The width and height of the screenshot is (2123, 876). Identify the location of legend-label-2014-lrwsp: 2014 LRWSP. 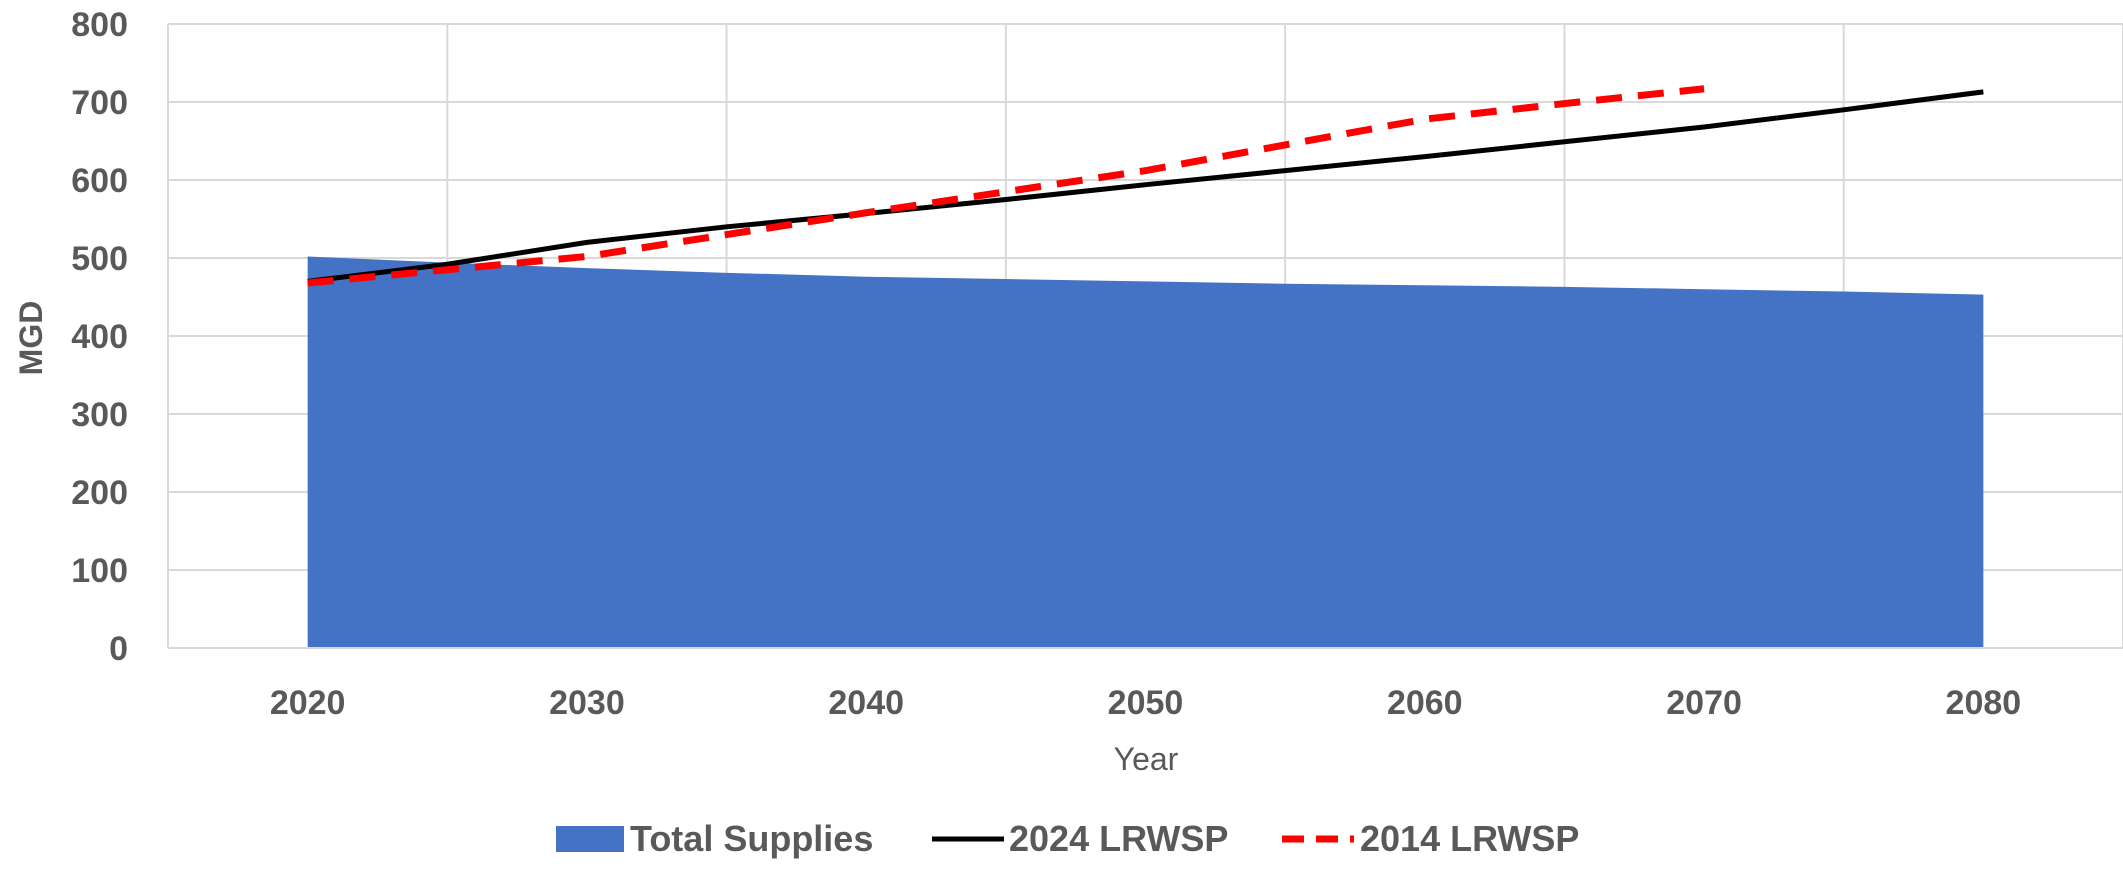
(1469, 838).